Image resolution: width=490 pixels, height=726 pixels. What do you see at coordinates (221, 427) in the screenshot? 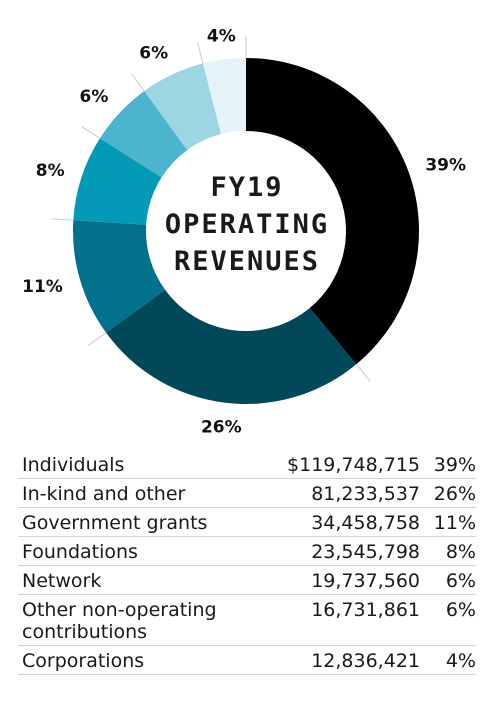
I see `percent-label: 26%` at bounding box center [221, 427].